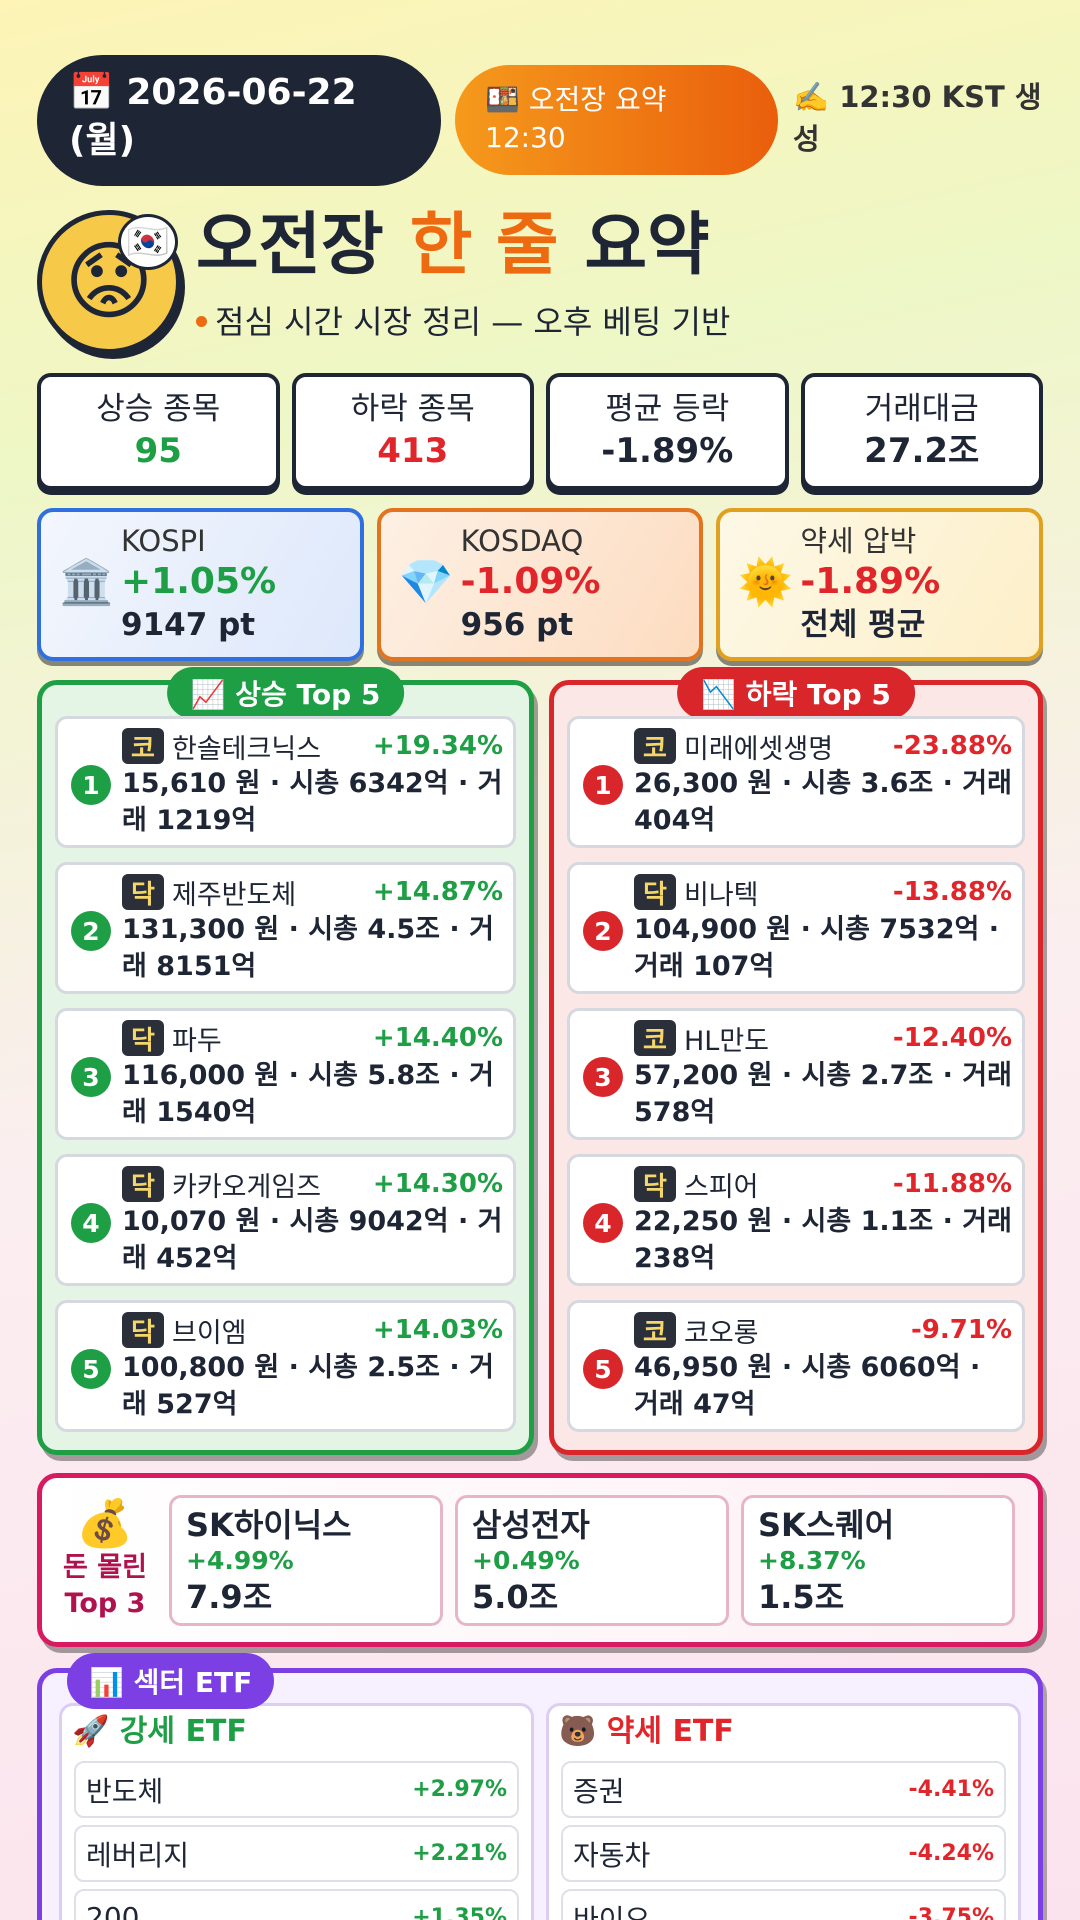 The height and width of the screenshot is (1920, 1080). What do you see at coordinates (646, 1731) in the screenshot?
I see `etf-panel-title: 🐻 약세 ETF` at bounding box center [646, 1731].